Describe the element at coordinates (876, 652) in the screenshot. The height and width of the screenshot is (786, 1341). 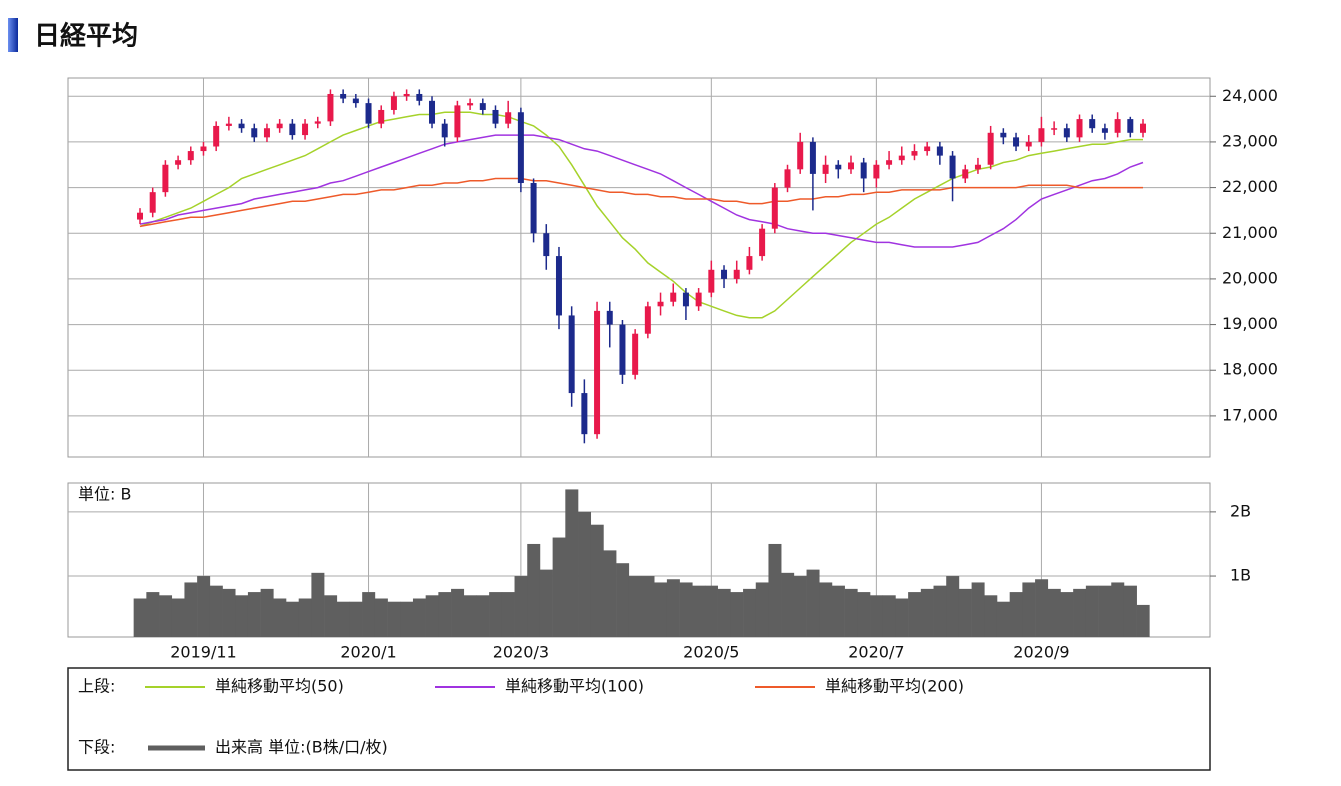
I see `x-tick-label: 2020/7` at that location.